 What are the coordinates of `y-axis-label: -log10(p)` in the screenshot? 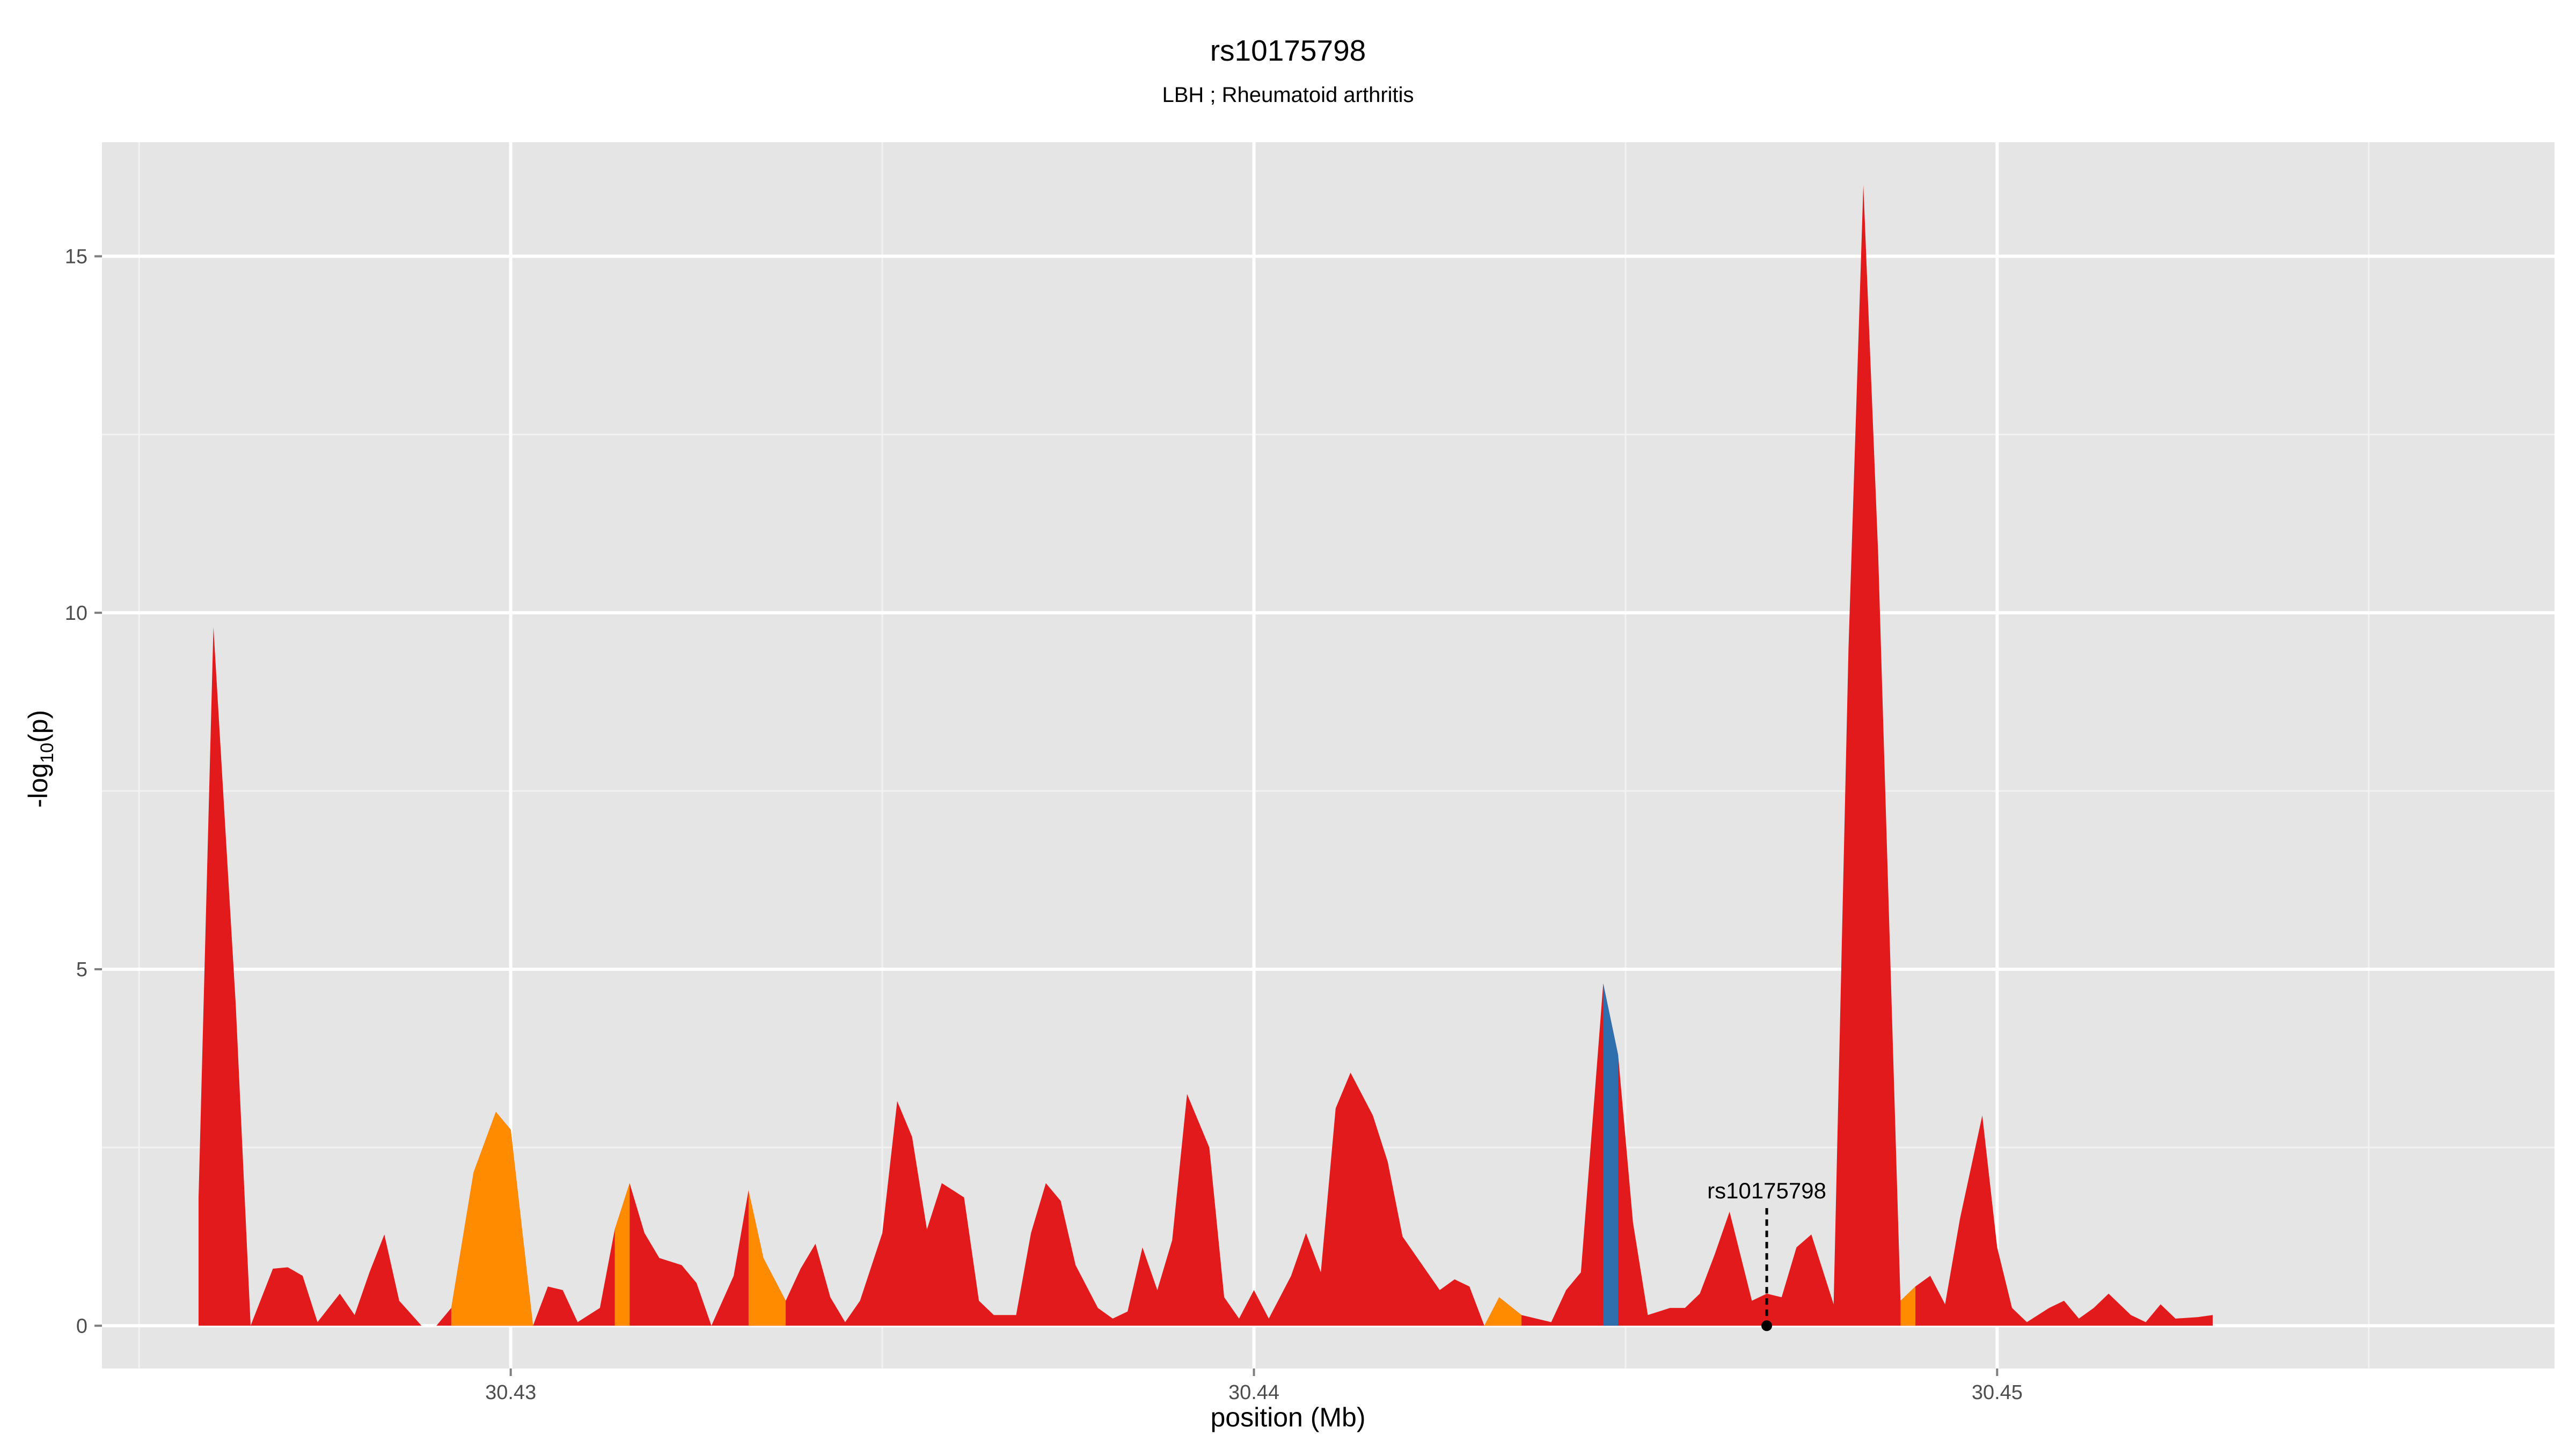 It's located at (40, 758).